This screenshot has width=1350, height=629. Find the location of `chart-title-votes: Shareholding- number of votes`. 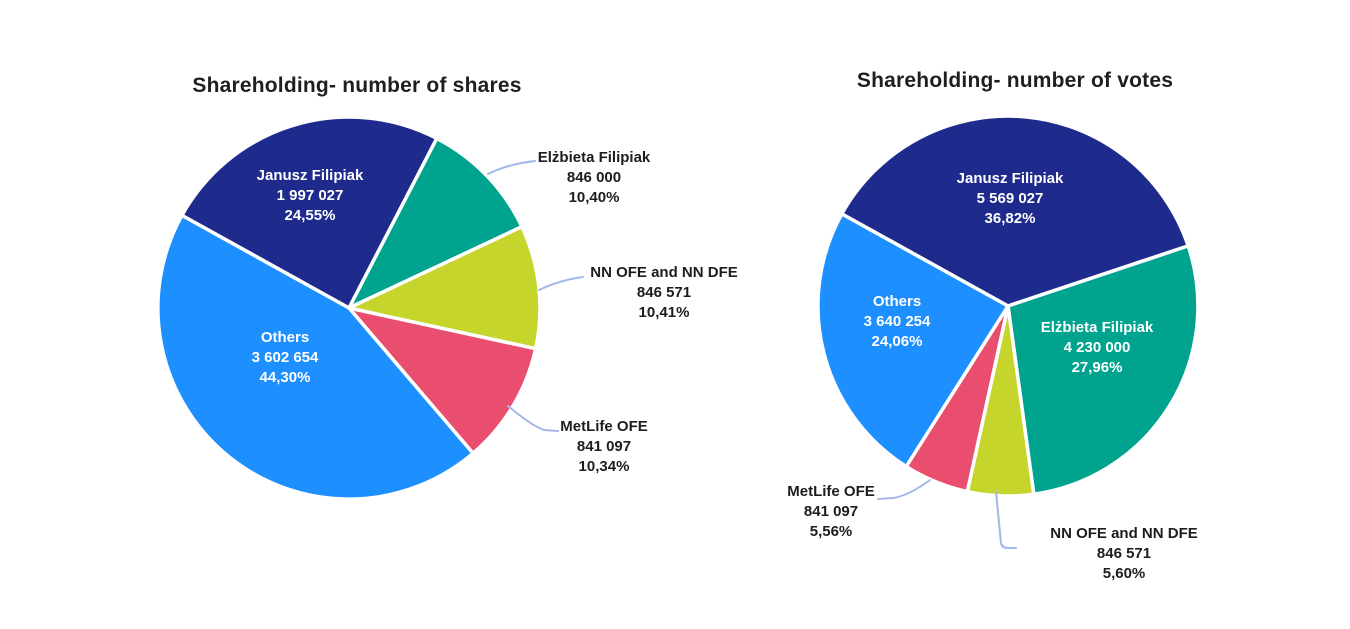

chart-title-votes: Shareholding- number of votes is located at coordinates (1015, 80).